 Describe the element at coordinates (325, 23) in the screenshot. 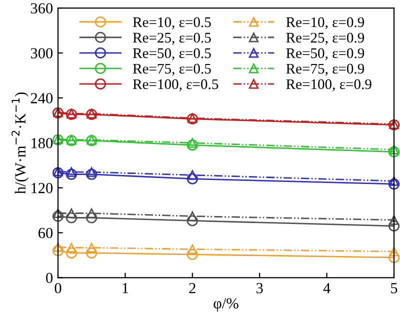

I see `legend-label: Re=10, ε=0.9` at that location.